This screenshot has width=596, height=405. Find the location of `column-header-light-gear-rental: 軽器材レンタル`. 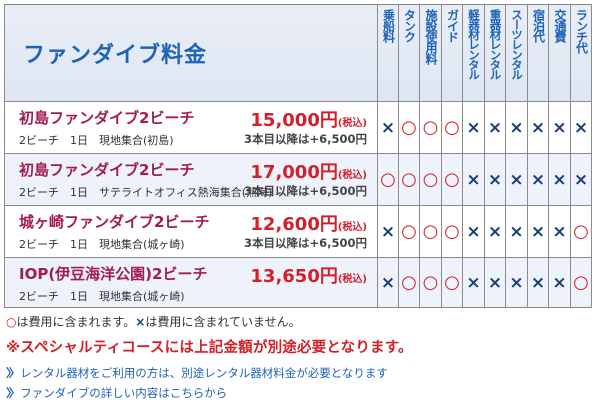

column-header-light-gear-rental: 軽器材レンタル is located at coordinates (473, 53).